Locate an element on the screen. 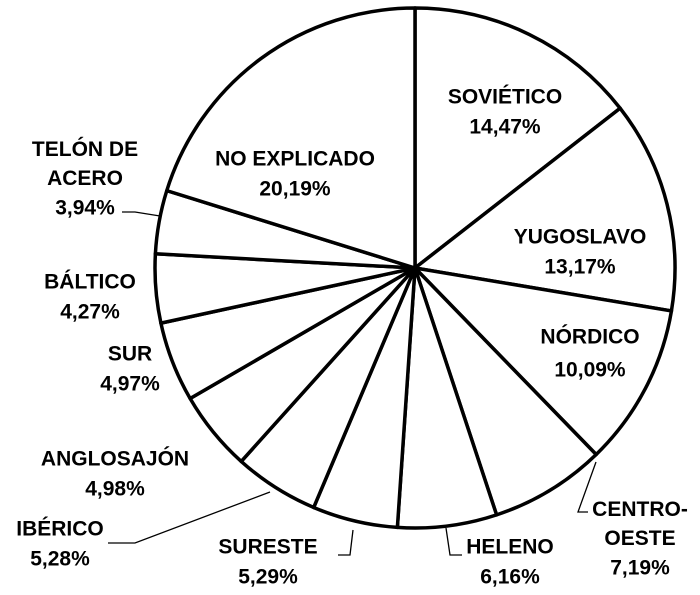  value-label: 13,17% is located at coordinates (580, 267).